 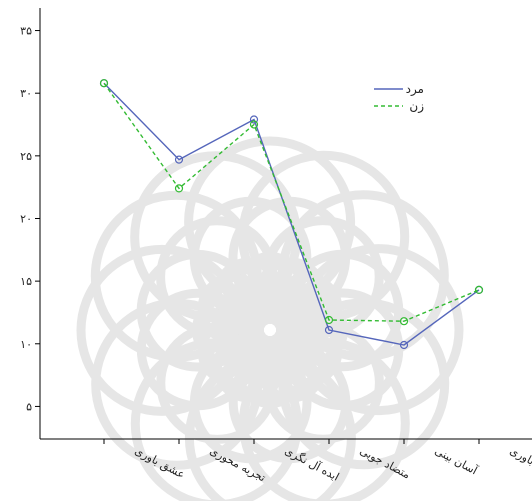 What do you see at coordinates (399, 98) in the screenshot?
I see `legend: مرد زن` at bounding box center [399, 98].